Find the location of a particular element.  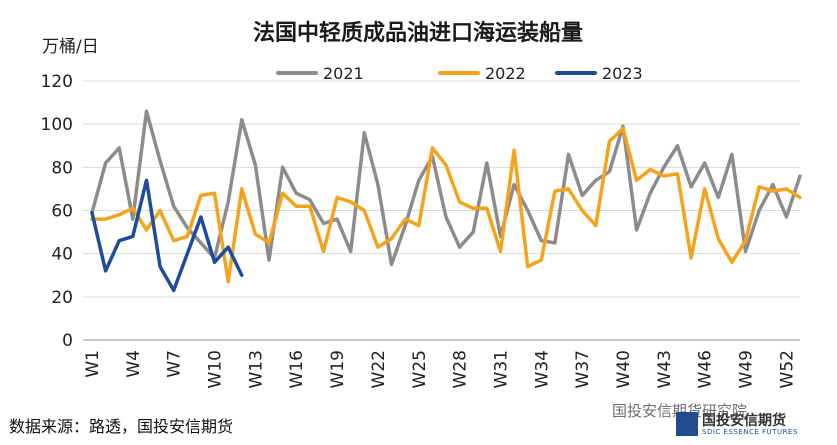

x-tick-label: W1 is located at coordinates (93, 364).